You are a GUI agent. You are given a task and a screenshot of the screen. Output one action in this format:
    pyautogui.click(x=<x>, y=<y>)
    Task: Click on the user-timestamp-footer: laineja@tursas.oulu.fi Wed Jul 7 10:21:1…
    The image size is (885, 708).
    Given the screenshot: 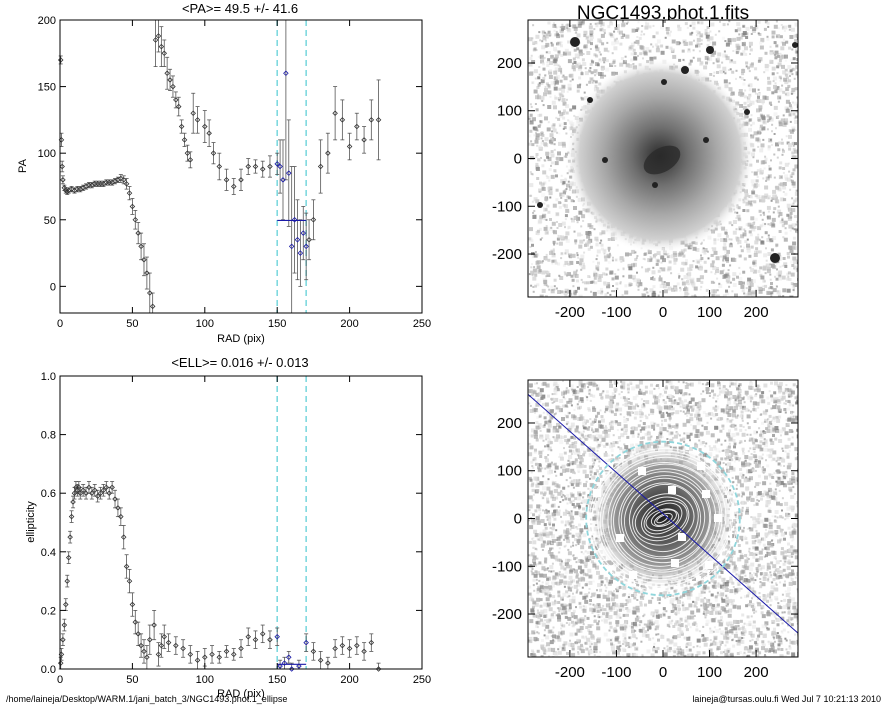 What is the action you would take?
    pyautogui.click(x=786, y=699)
    